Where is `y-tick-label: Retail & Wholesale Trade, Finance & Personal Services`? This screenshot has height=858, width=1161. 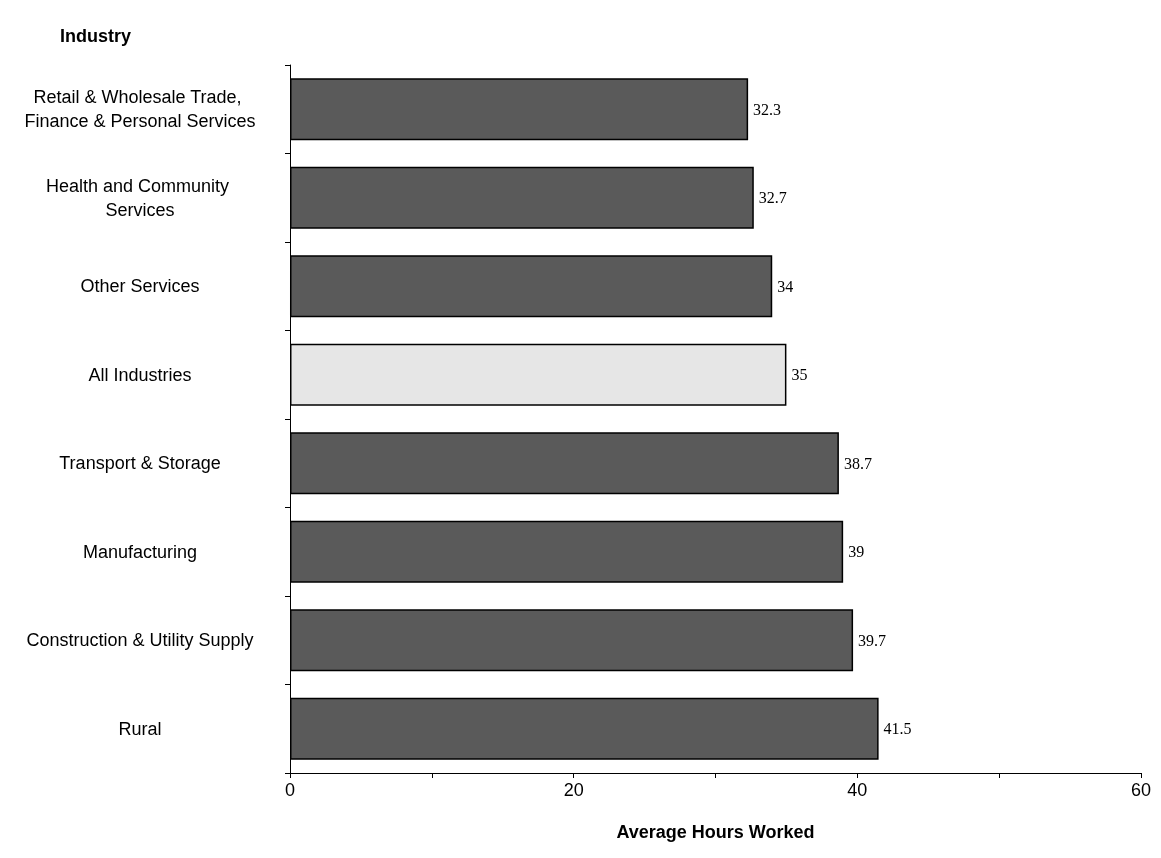
y-tick-label: Retail & Wholesale Trade, Finance & Personal Services is located at coordinates (140, 109).